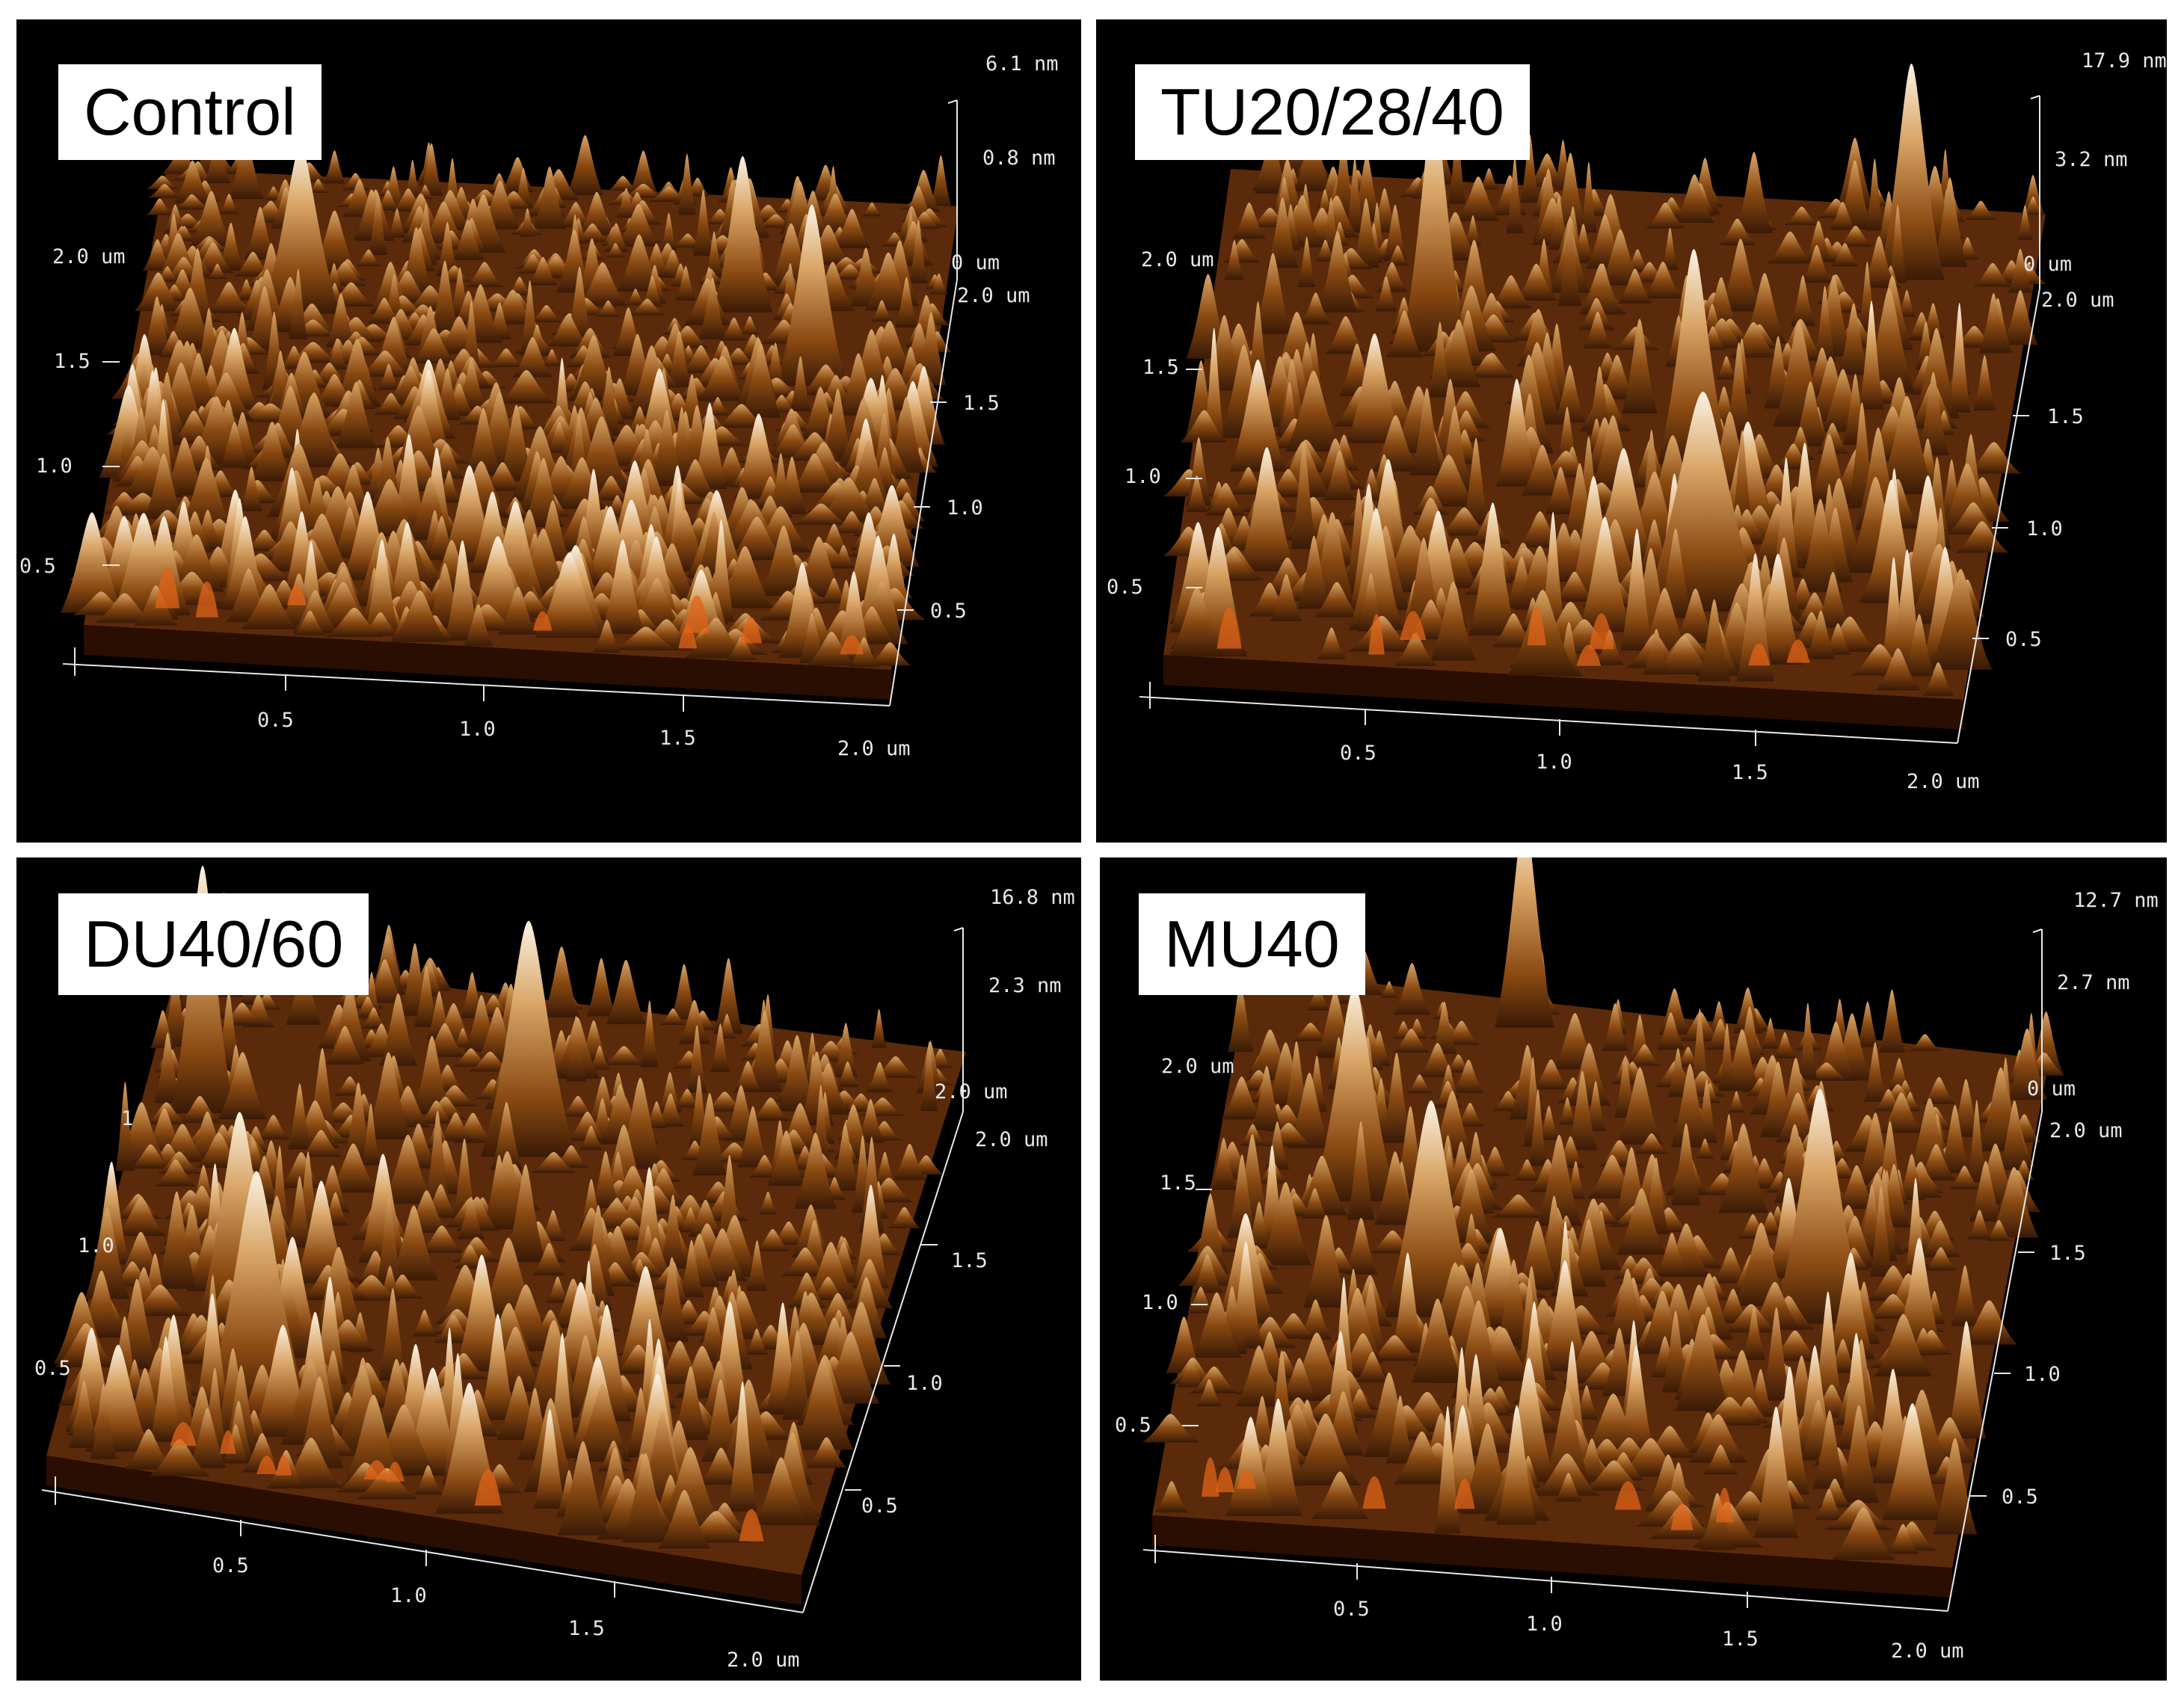 The height and width of the screenshot is (1706, 2184). Describe the element at coordinates (1197, 1066) in the screenshot. I see `y-tick-label: 2.0 um` at that location.